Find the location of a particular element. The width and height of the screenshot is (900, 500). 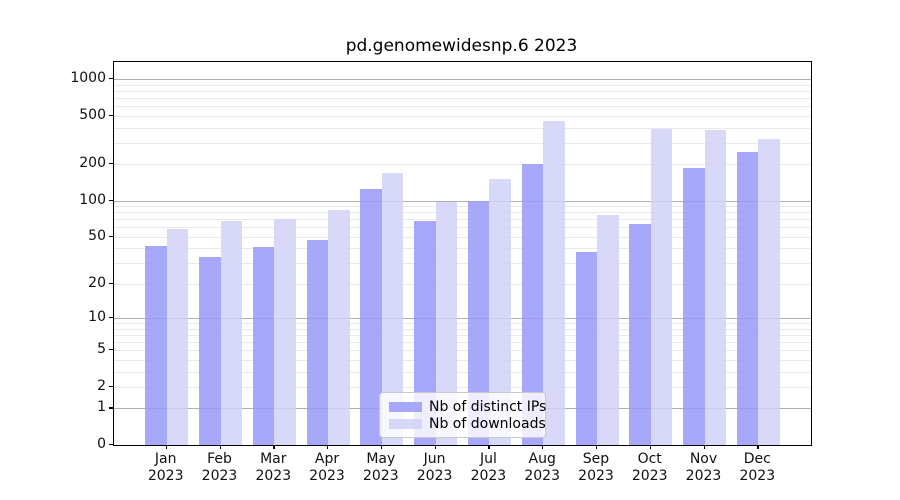

bar-nb-of-distinct-ips-may is located at coordinates (371, 316).